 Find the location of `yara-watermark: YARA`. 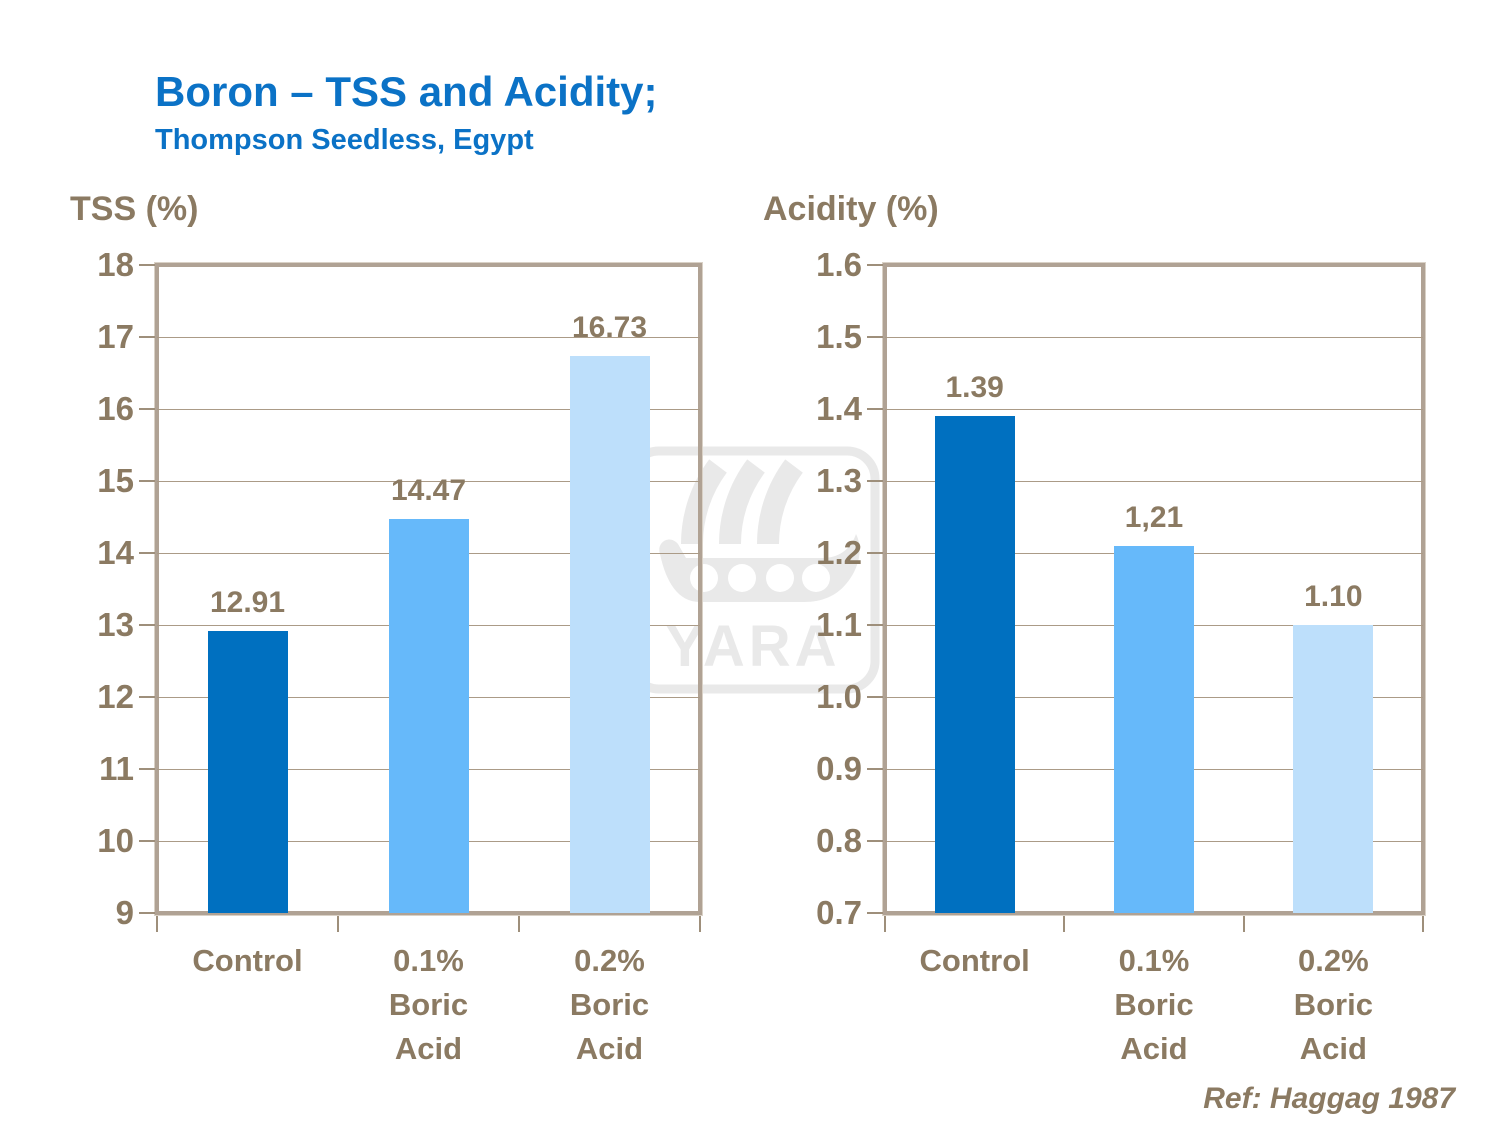

yara-watermark: YARA is located at coordinates (753, 570).